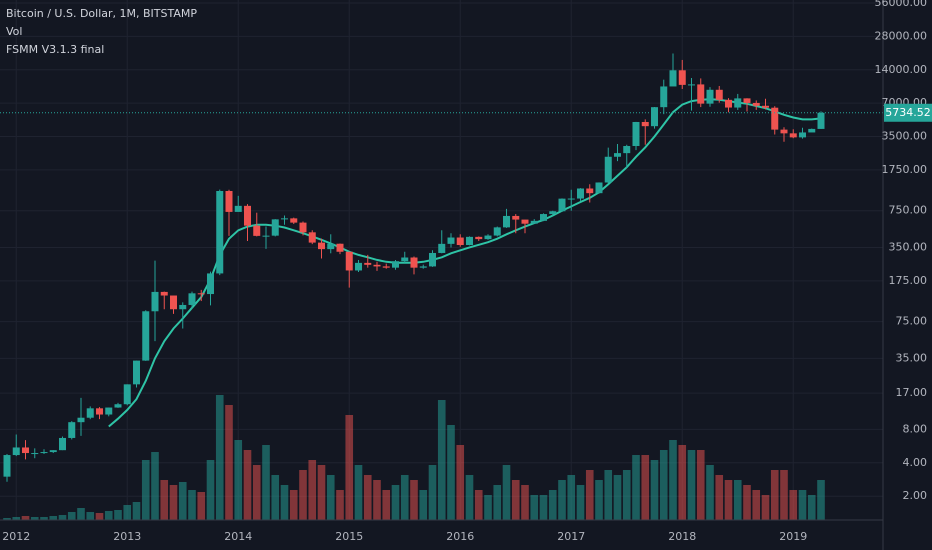 The height and width of the screenshot is (550, 932). Describe the element at coordinates (915, 495) in the screenshot. I see `y-tick-label: 2.00` at that location.